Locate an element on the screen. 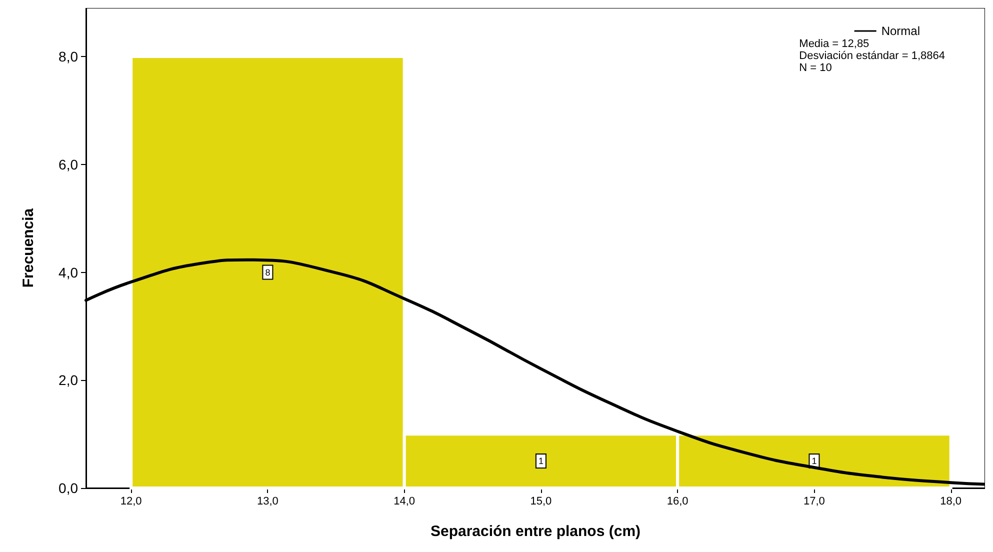 The height and width of the screenshot is (552, 993). x-tick-label: 12,0 is located at coordinates (131, 502).